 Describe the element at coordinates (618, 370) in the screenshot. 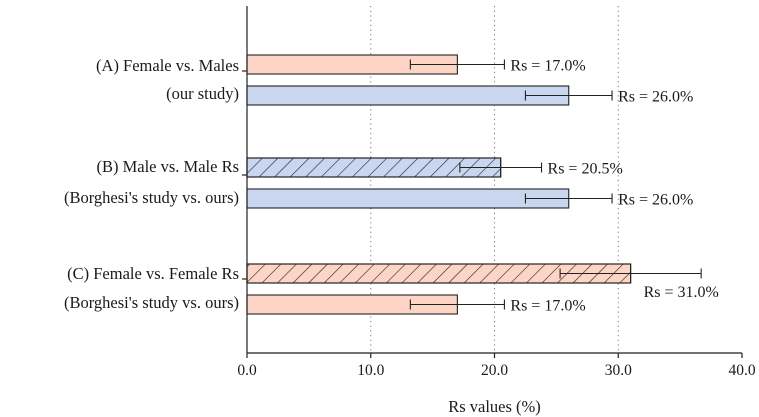

I see `x-tick-label-3: 30.0` at that location.